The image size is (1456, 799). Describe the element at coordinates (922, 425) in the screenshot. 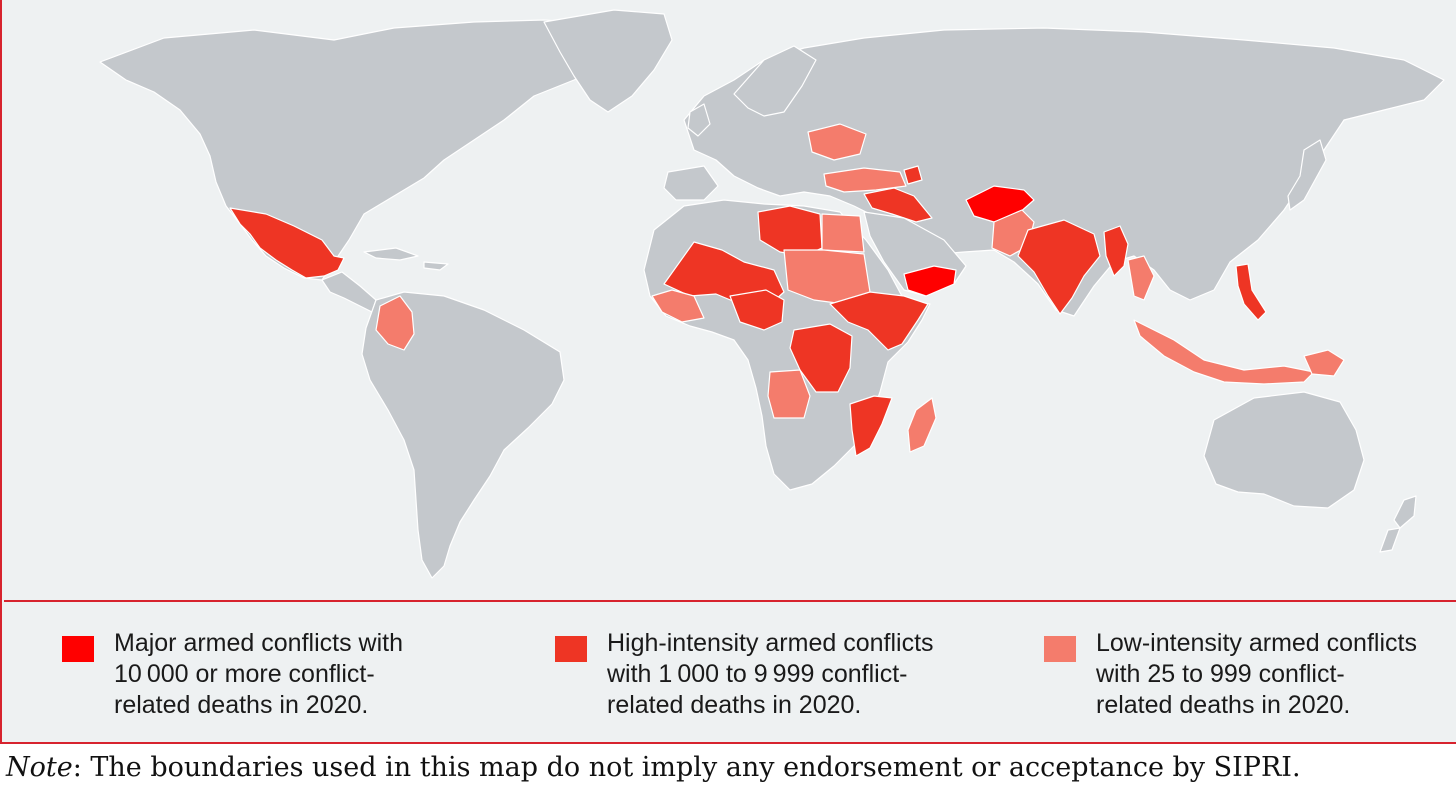

I see `madagascar-low-intensity` at that location.